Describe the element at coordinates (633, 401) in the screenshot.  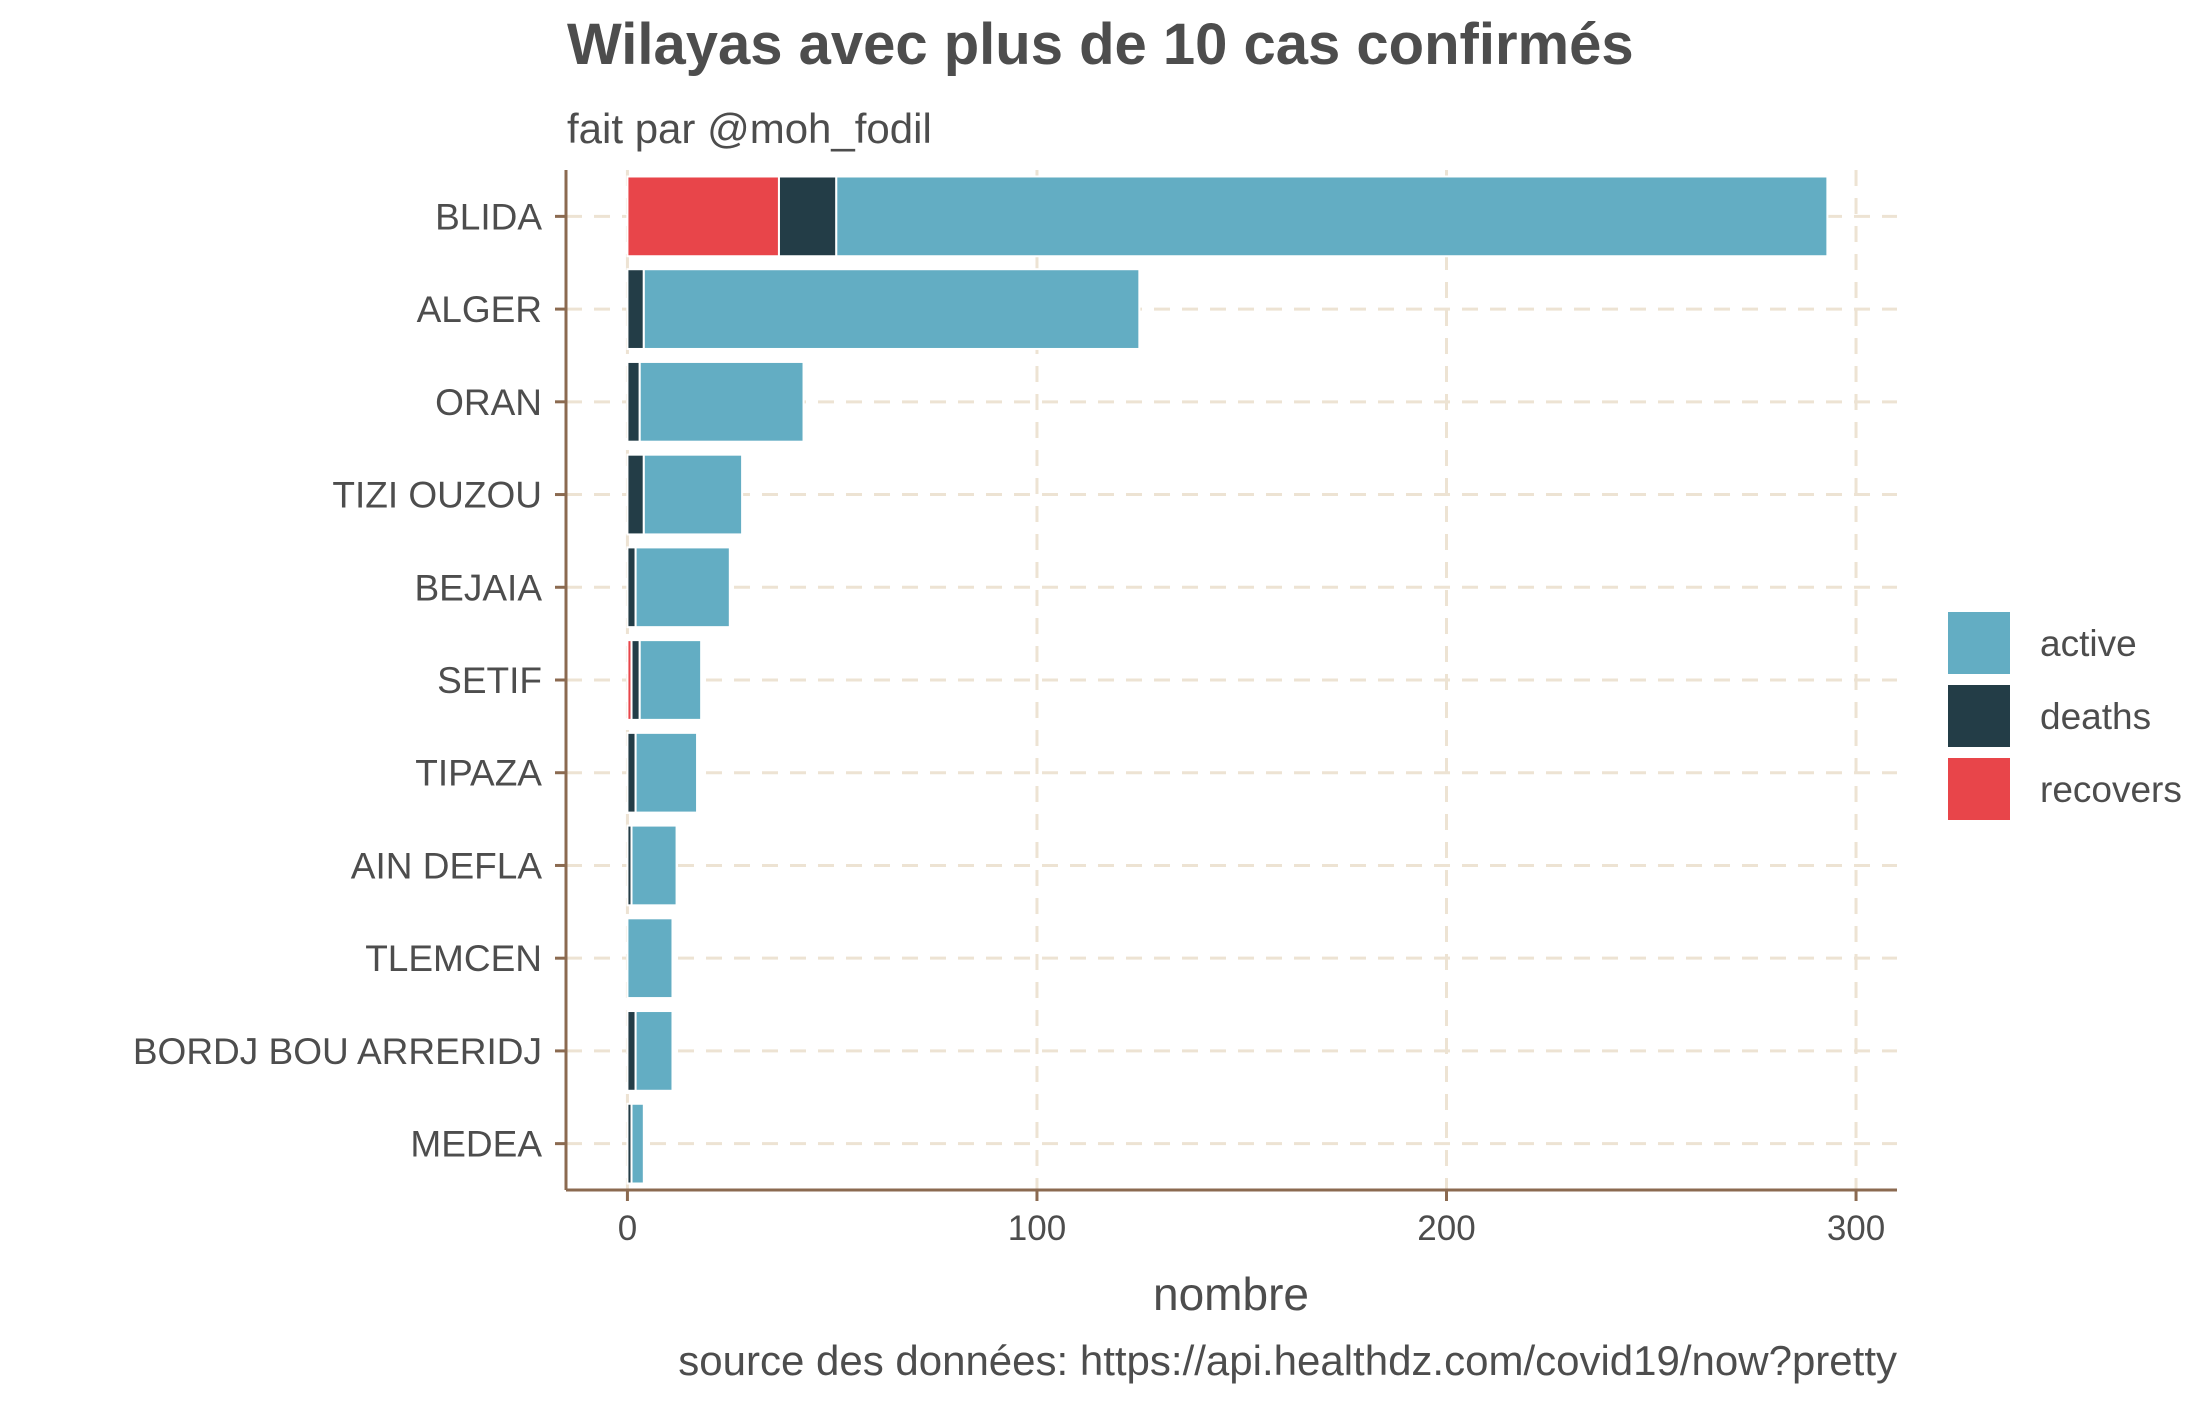
I see `bar-deaths-oran` at that location.